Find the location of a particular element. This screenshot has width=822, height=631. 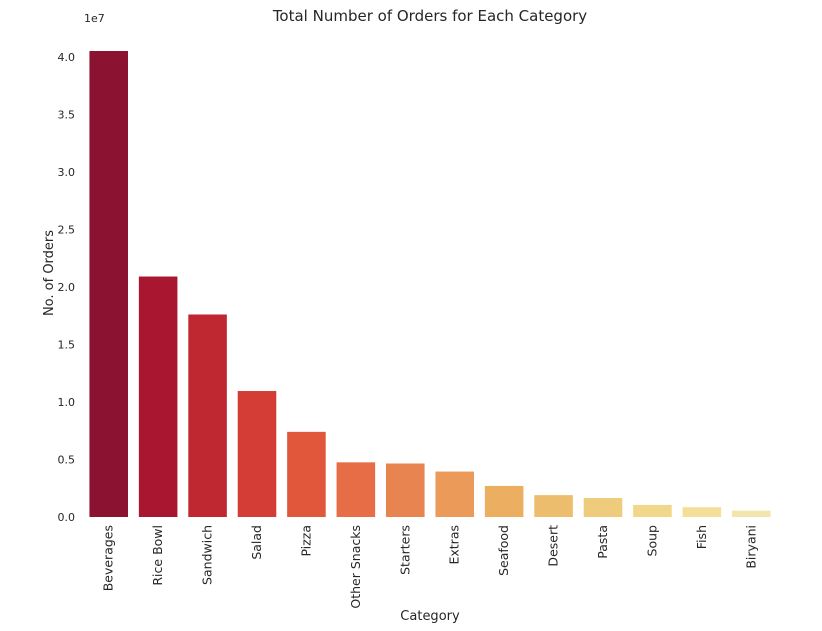

y-axis-ticks: 0.0 0.5 1.0 1.5 2.0 2.5 3.0 3.5 4.0 is located at coordinates (67, 287).